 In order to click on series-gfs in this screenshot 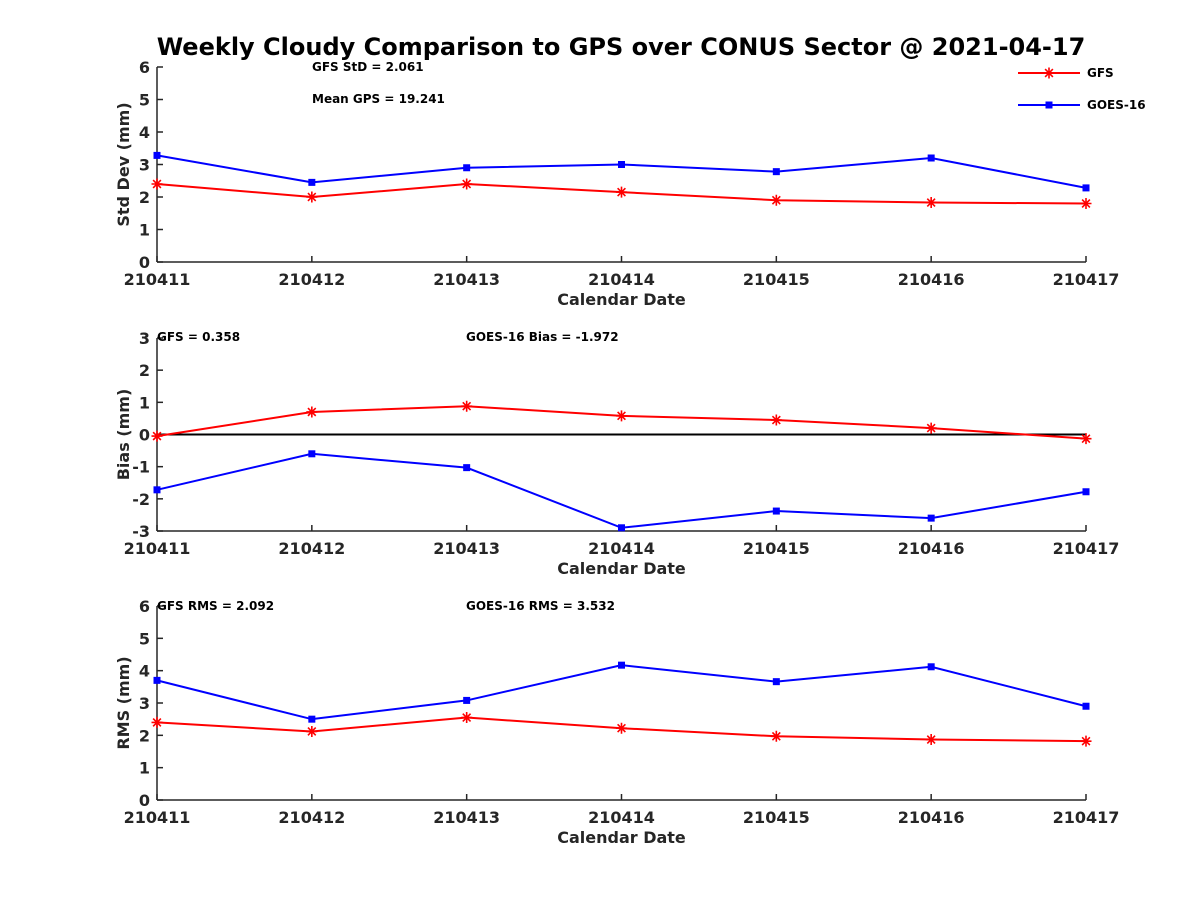, I will do `click(621, 193)`.